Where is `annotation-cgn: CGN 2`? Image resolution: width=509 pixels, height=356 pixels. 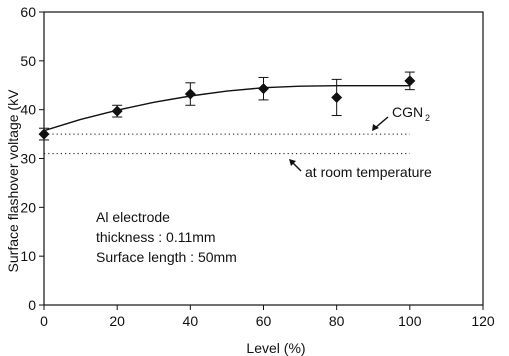
annotation-cgn: CGN 2 is located at coordinates (401, 117).